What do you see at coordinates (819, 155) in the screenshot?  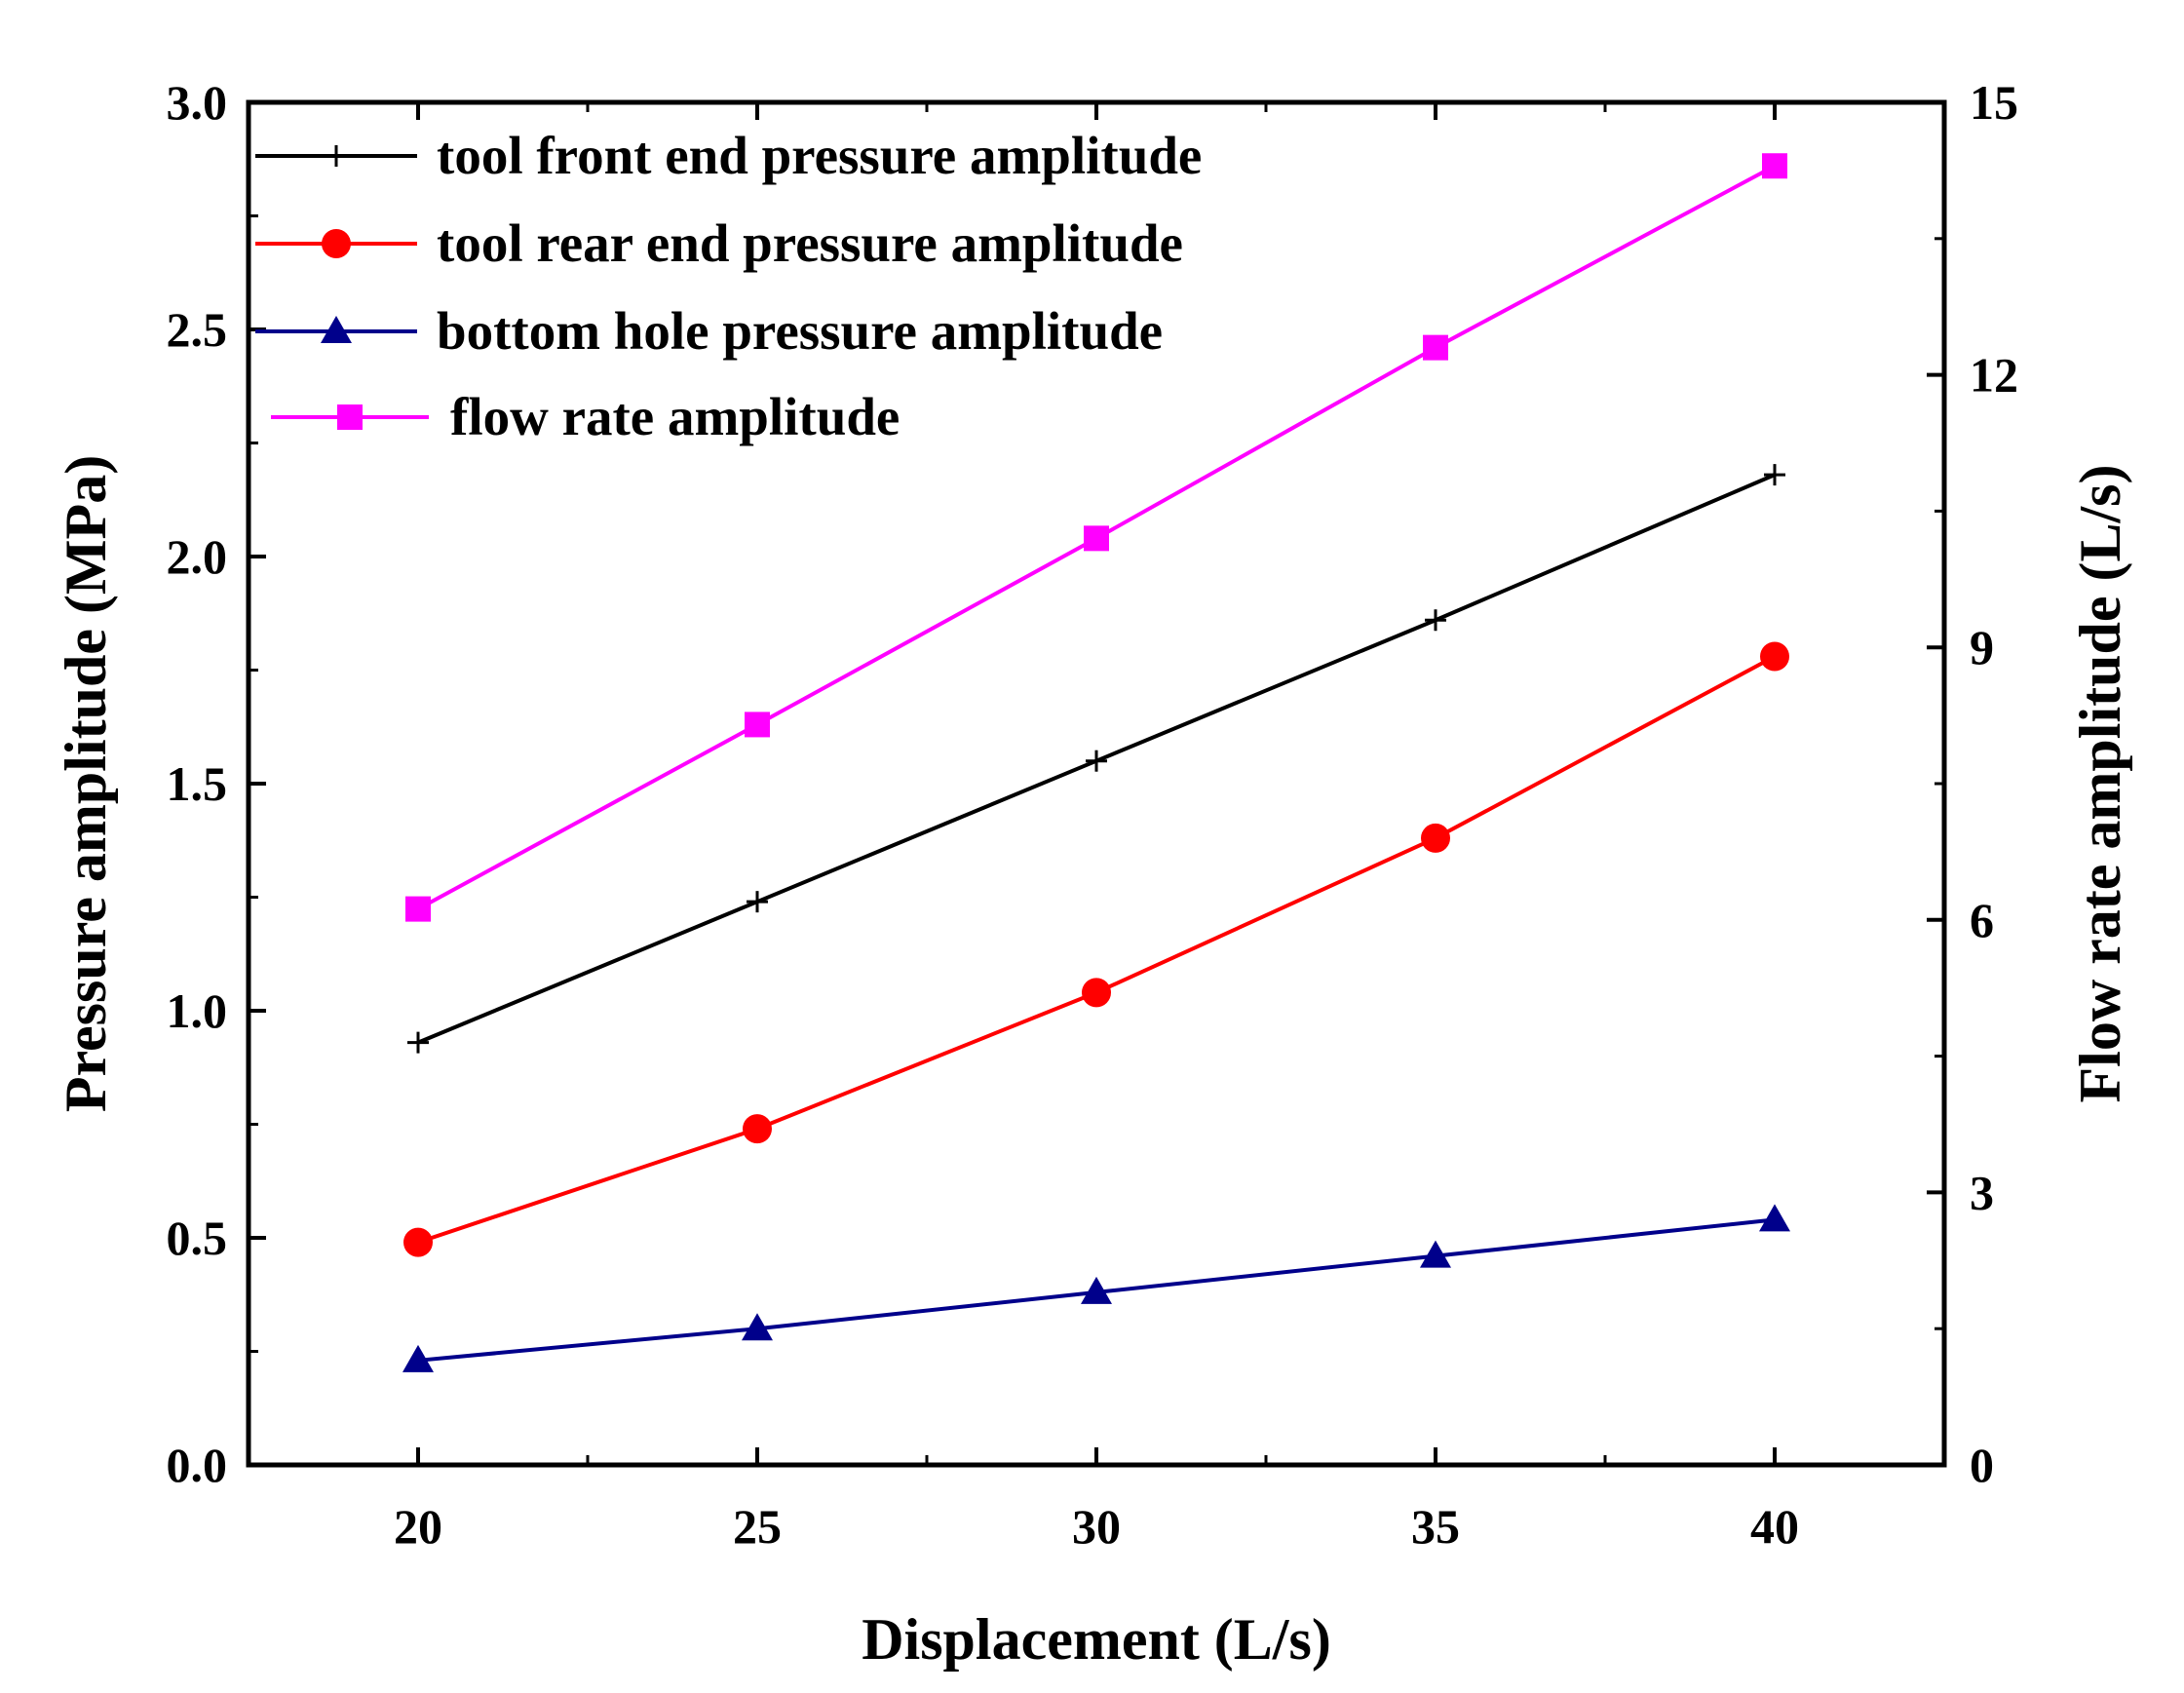 I see `legend-label-0: tool front end pressure amplitude` at bounding box center [819, 155].